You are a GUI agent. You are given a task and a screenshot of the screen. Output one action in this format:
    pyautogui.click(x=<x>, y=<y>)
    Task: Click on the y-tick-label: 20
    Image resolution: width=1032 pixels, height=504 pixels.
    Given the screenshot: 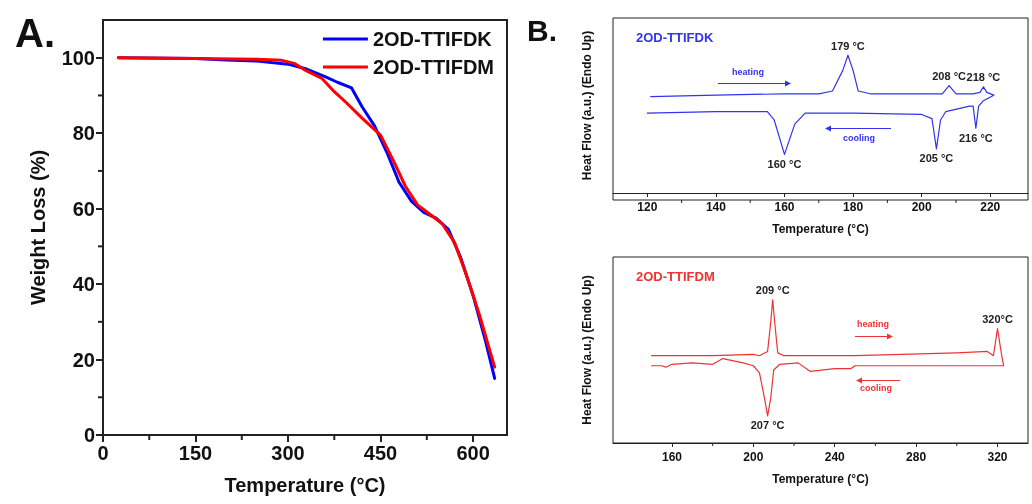 What is the action you would take?
    pyautogui.click(x=83, y=359)
    